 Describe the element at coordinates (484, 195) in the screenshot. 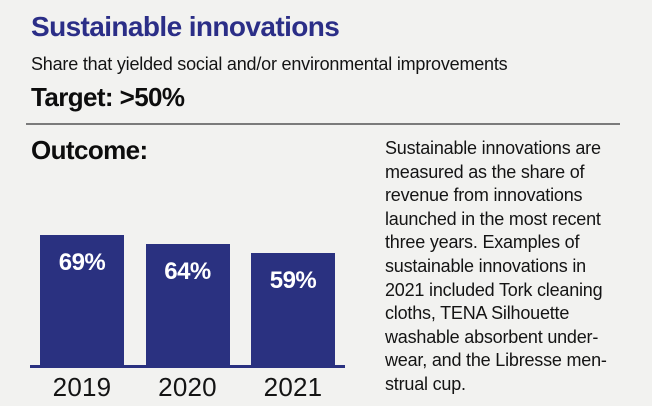

I see `description-line: revenue from innovations` at that location.